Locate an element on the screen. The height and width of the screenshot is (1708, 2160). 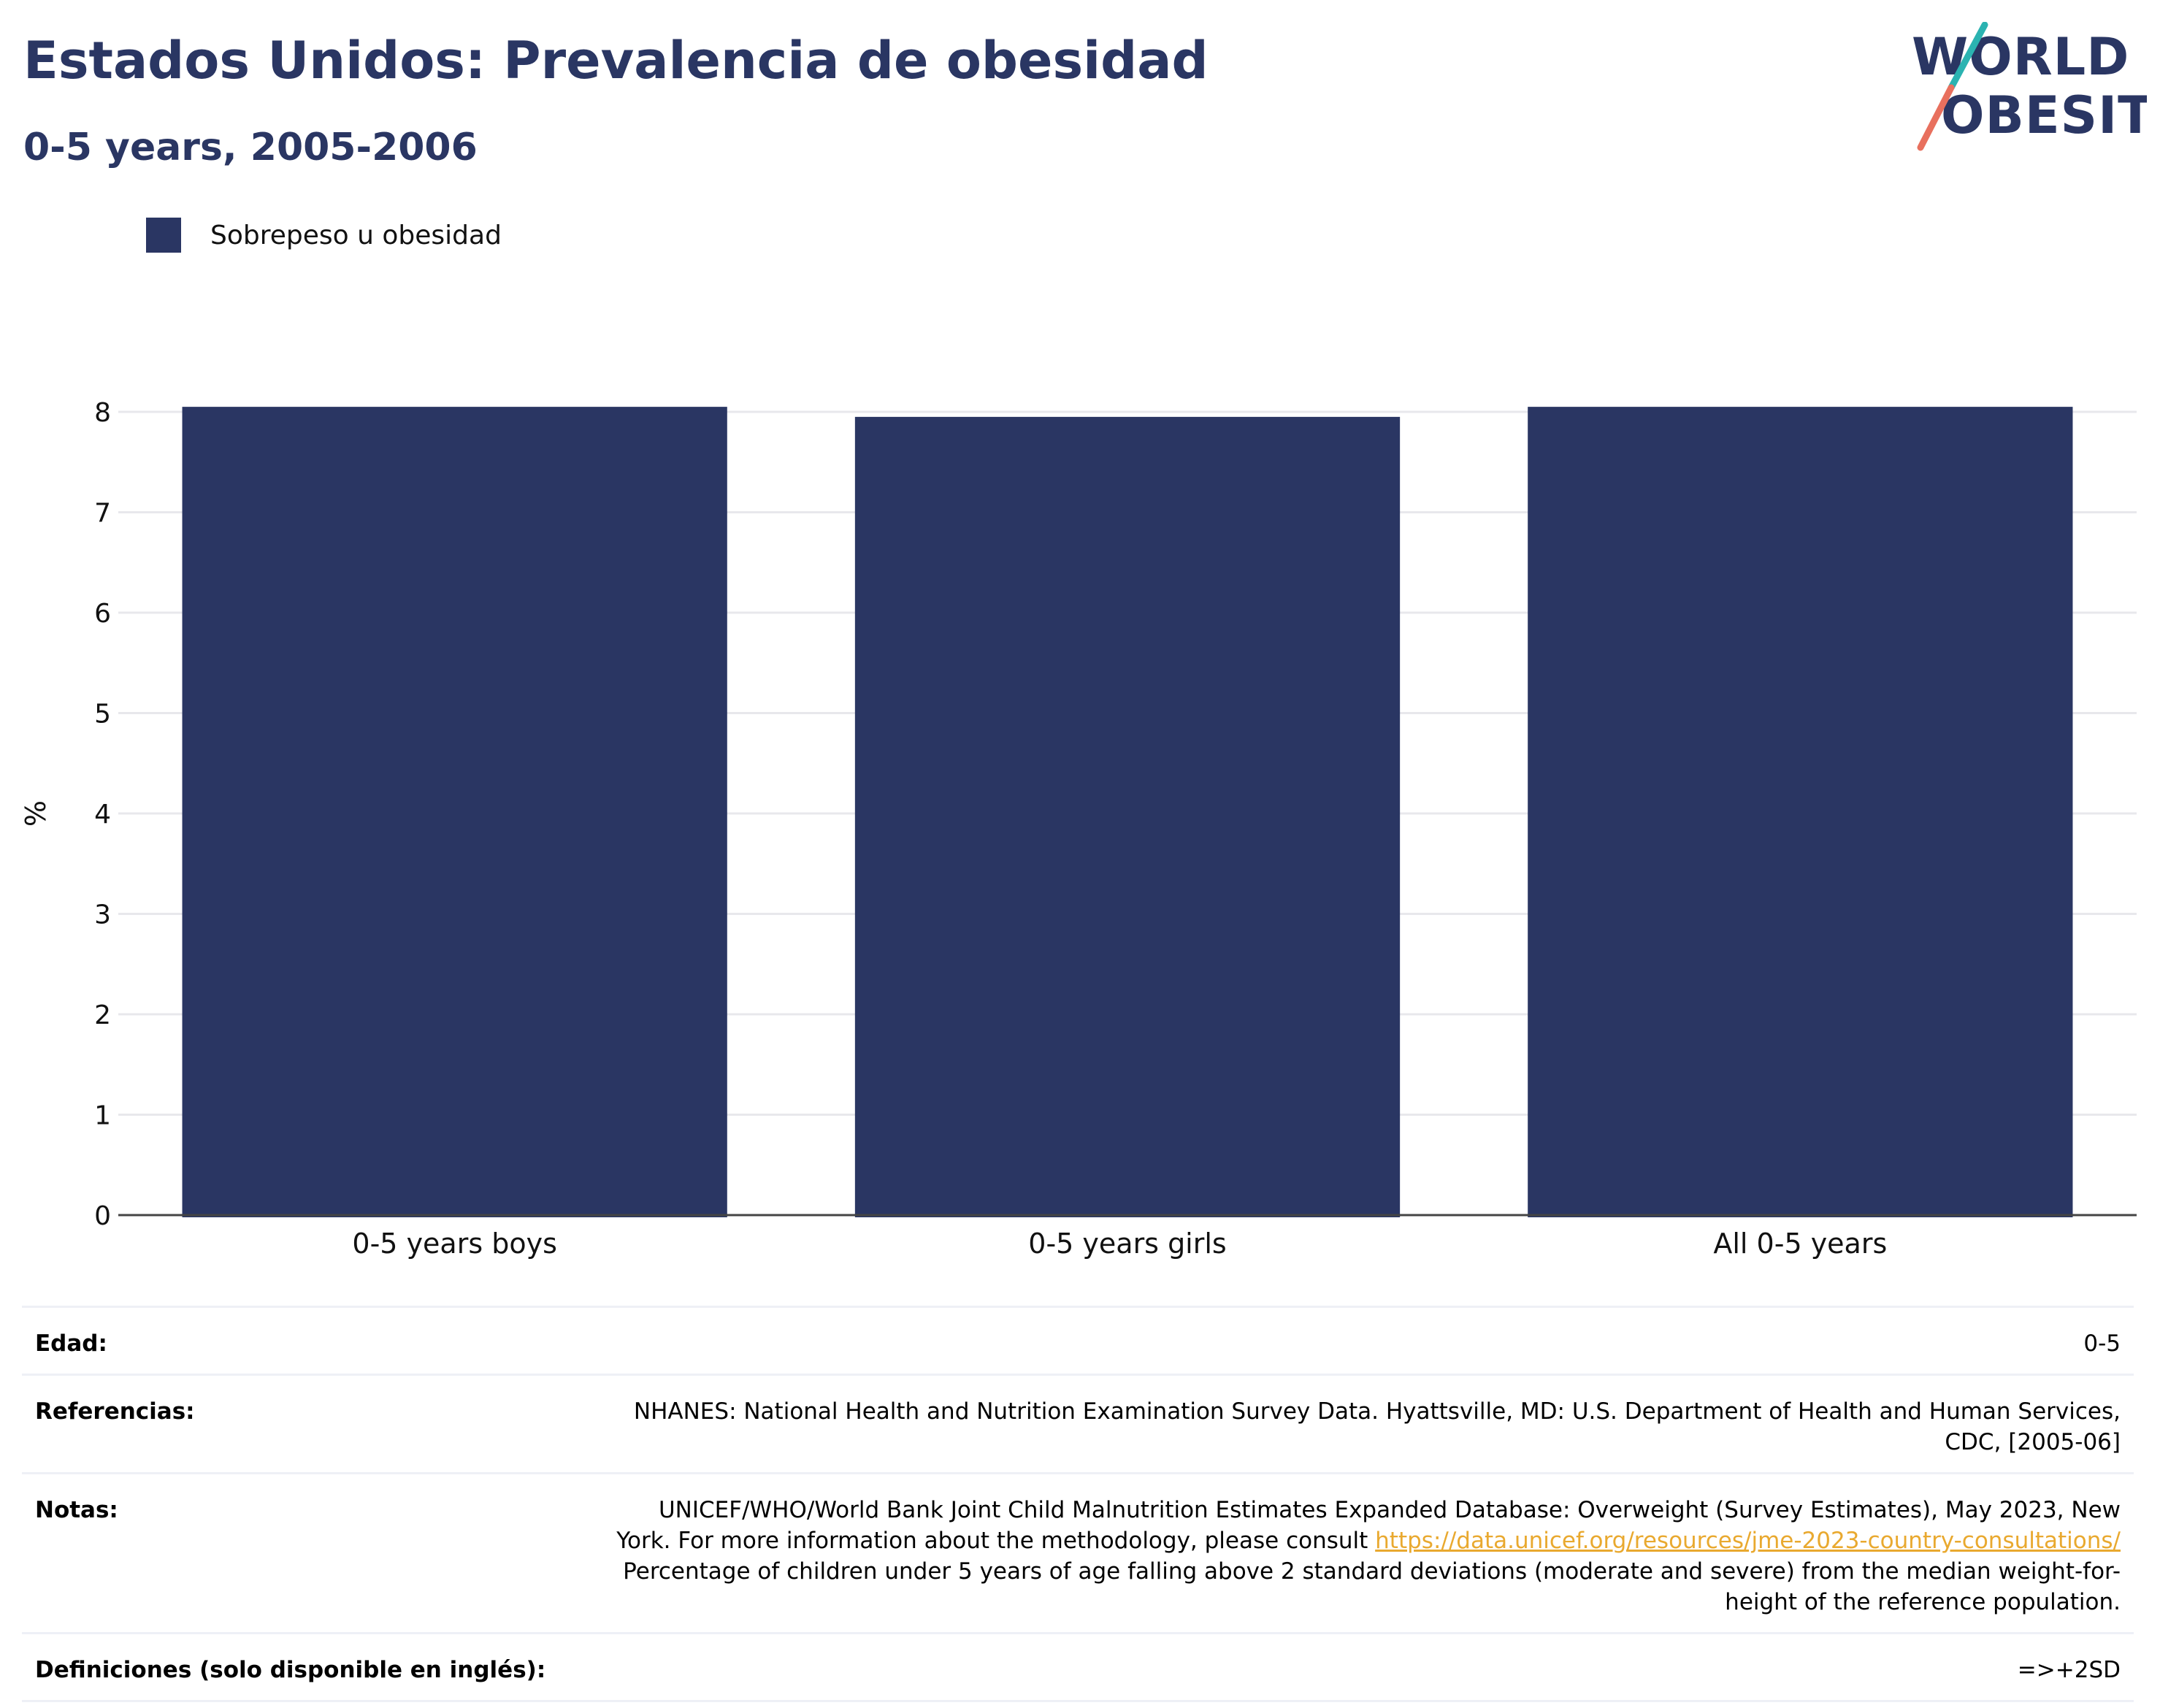
y-tick-label: 7 is located at coordinates (103, 514).